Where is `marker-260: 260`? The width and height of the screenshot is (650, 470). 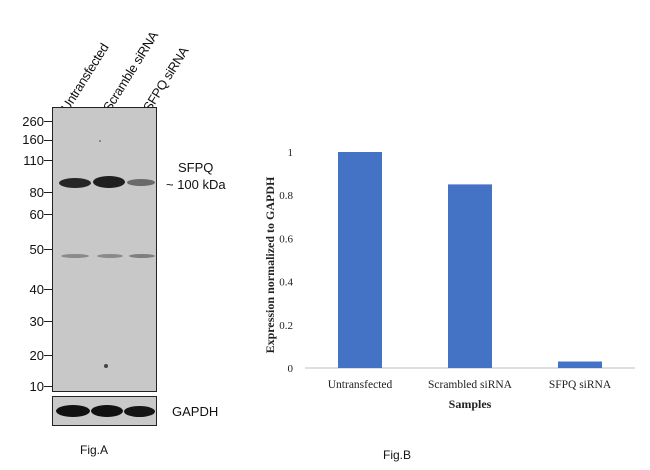 marker-260: 260 is located at coordinates (33, 121).